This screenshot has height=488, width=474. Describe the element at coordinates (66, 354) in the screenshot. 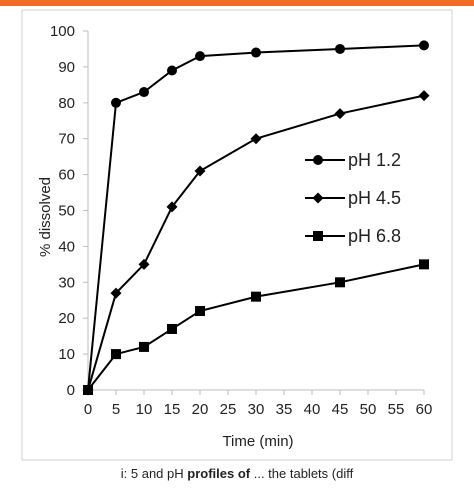

I see `y-tick-label: 10` at that location.